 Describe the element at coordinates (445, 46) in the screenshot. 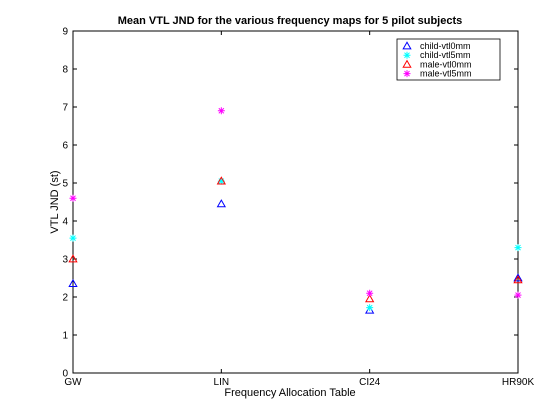

I see `legend-label: child-vtl0mm` at that location.